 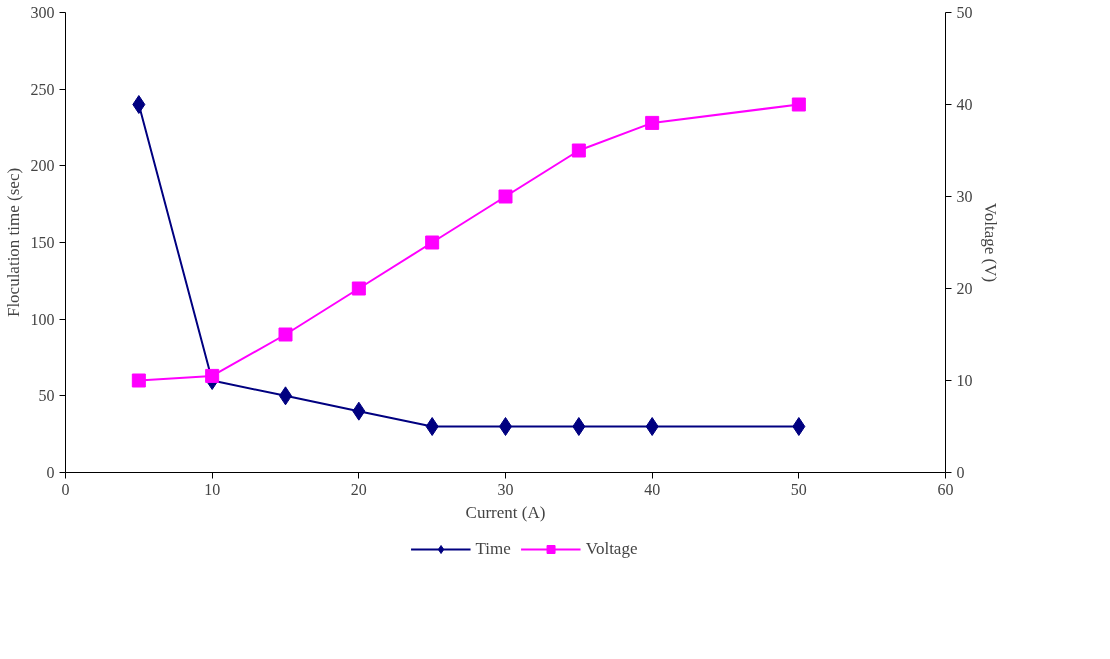 I want to click on y-tick-label: 100, so click(x=42, y=319).